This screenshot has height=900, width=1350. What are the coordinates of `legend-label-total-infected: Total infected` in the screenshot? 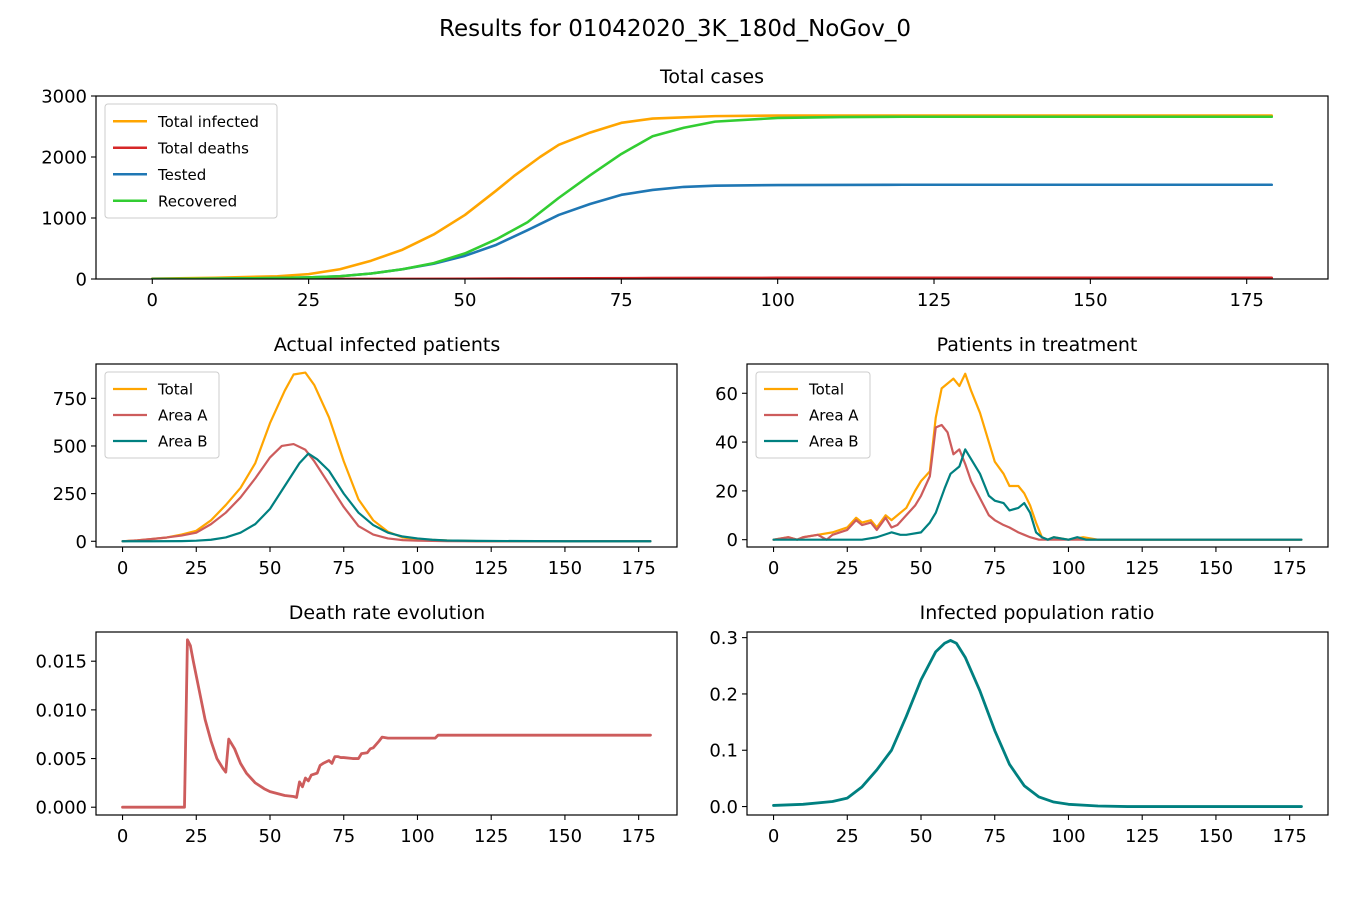 It's located at (208, 122).